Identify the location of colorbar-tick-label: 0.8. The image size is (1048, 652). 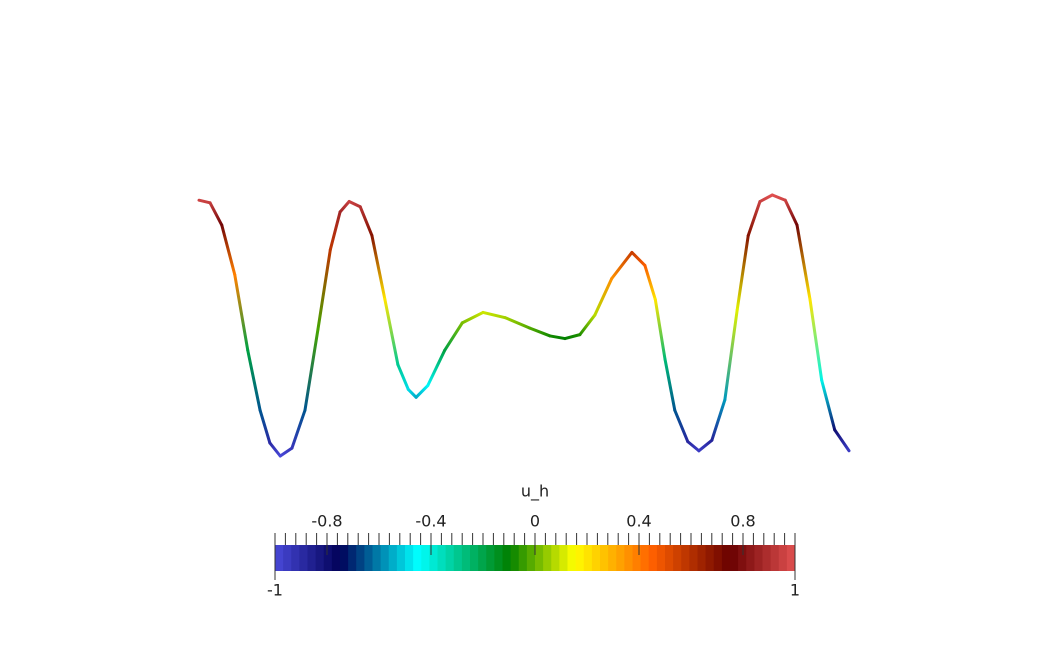
(742, 521).